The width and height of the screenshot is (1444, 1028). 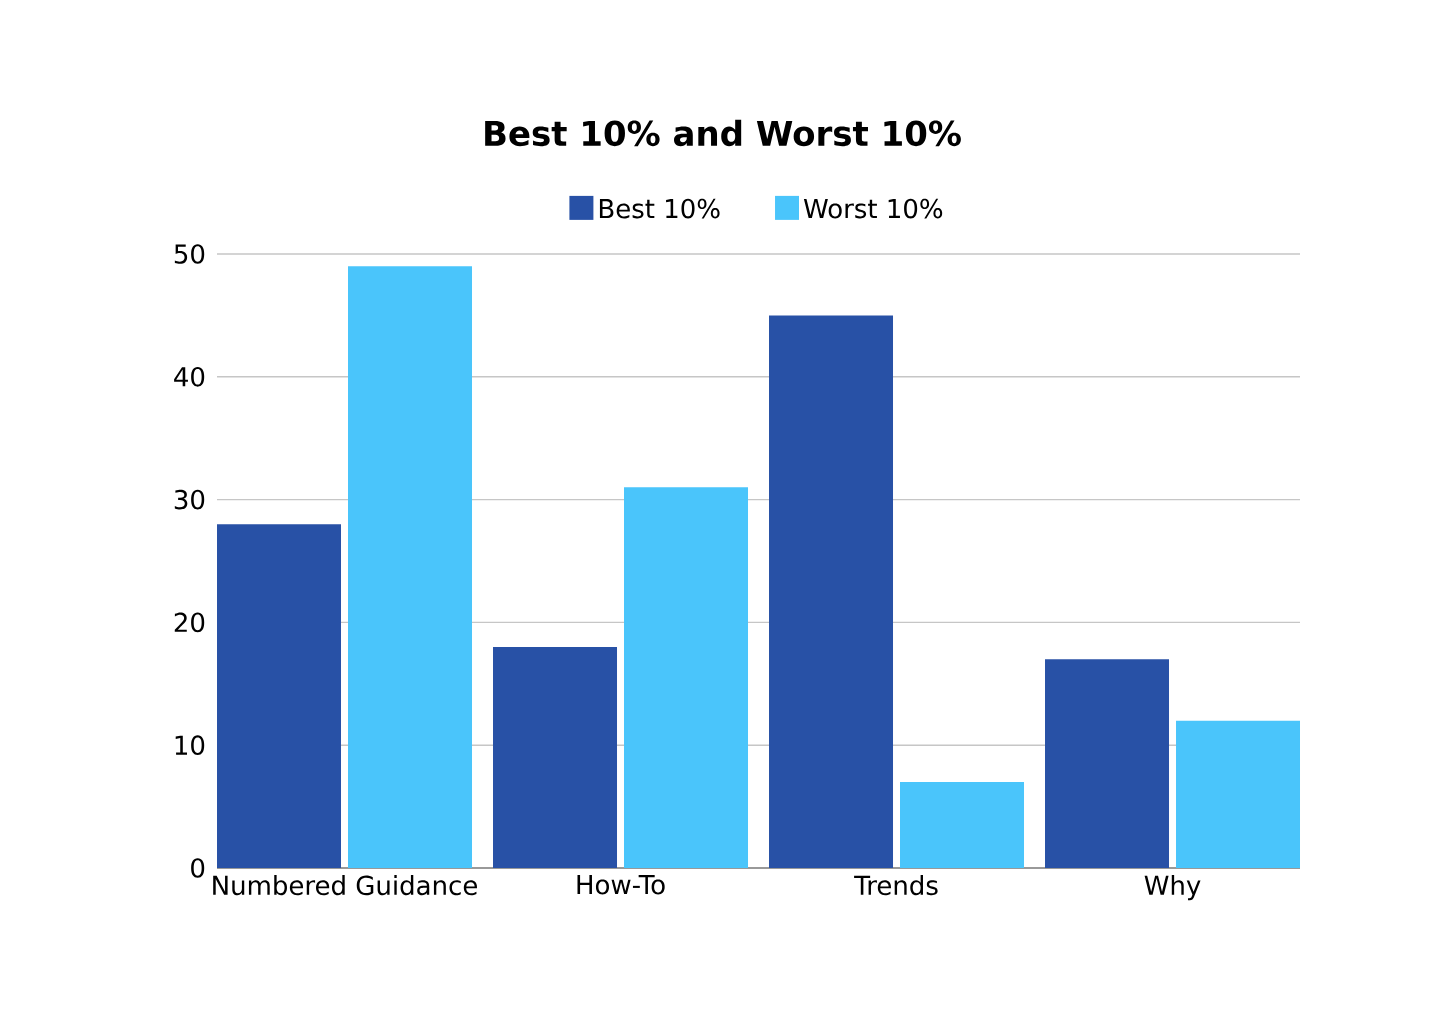 What do you see at coordinates (1172, 888) in the screenshot?
I see `x-tick-label: Why` at bounding box center [1172, 888].